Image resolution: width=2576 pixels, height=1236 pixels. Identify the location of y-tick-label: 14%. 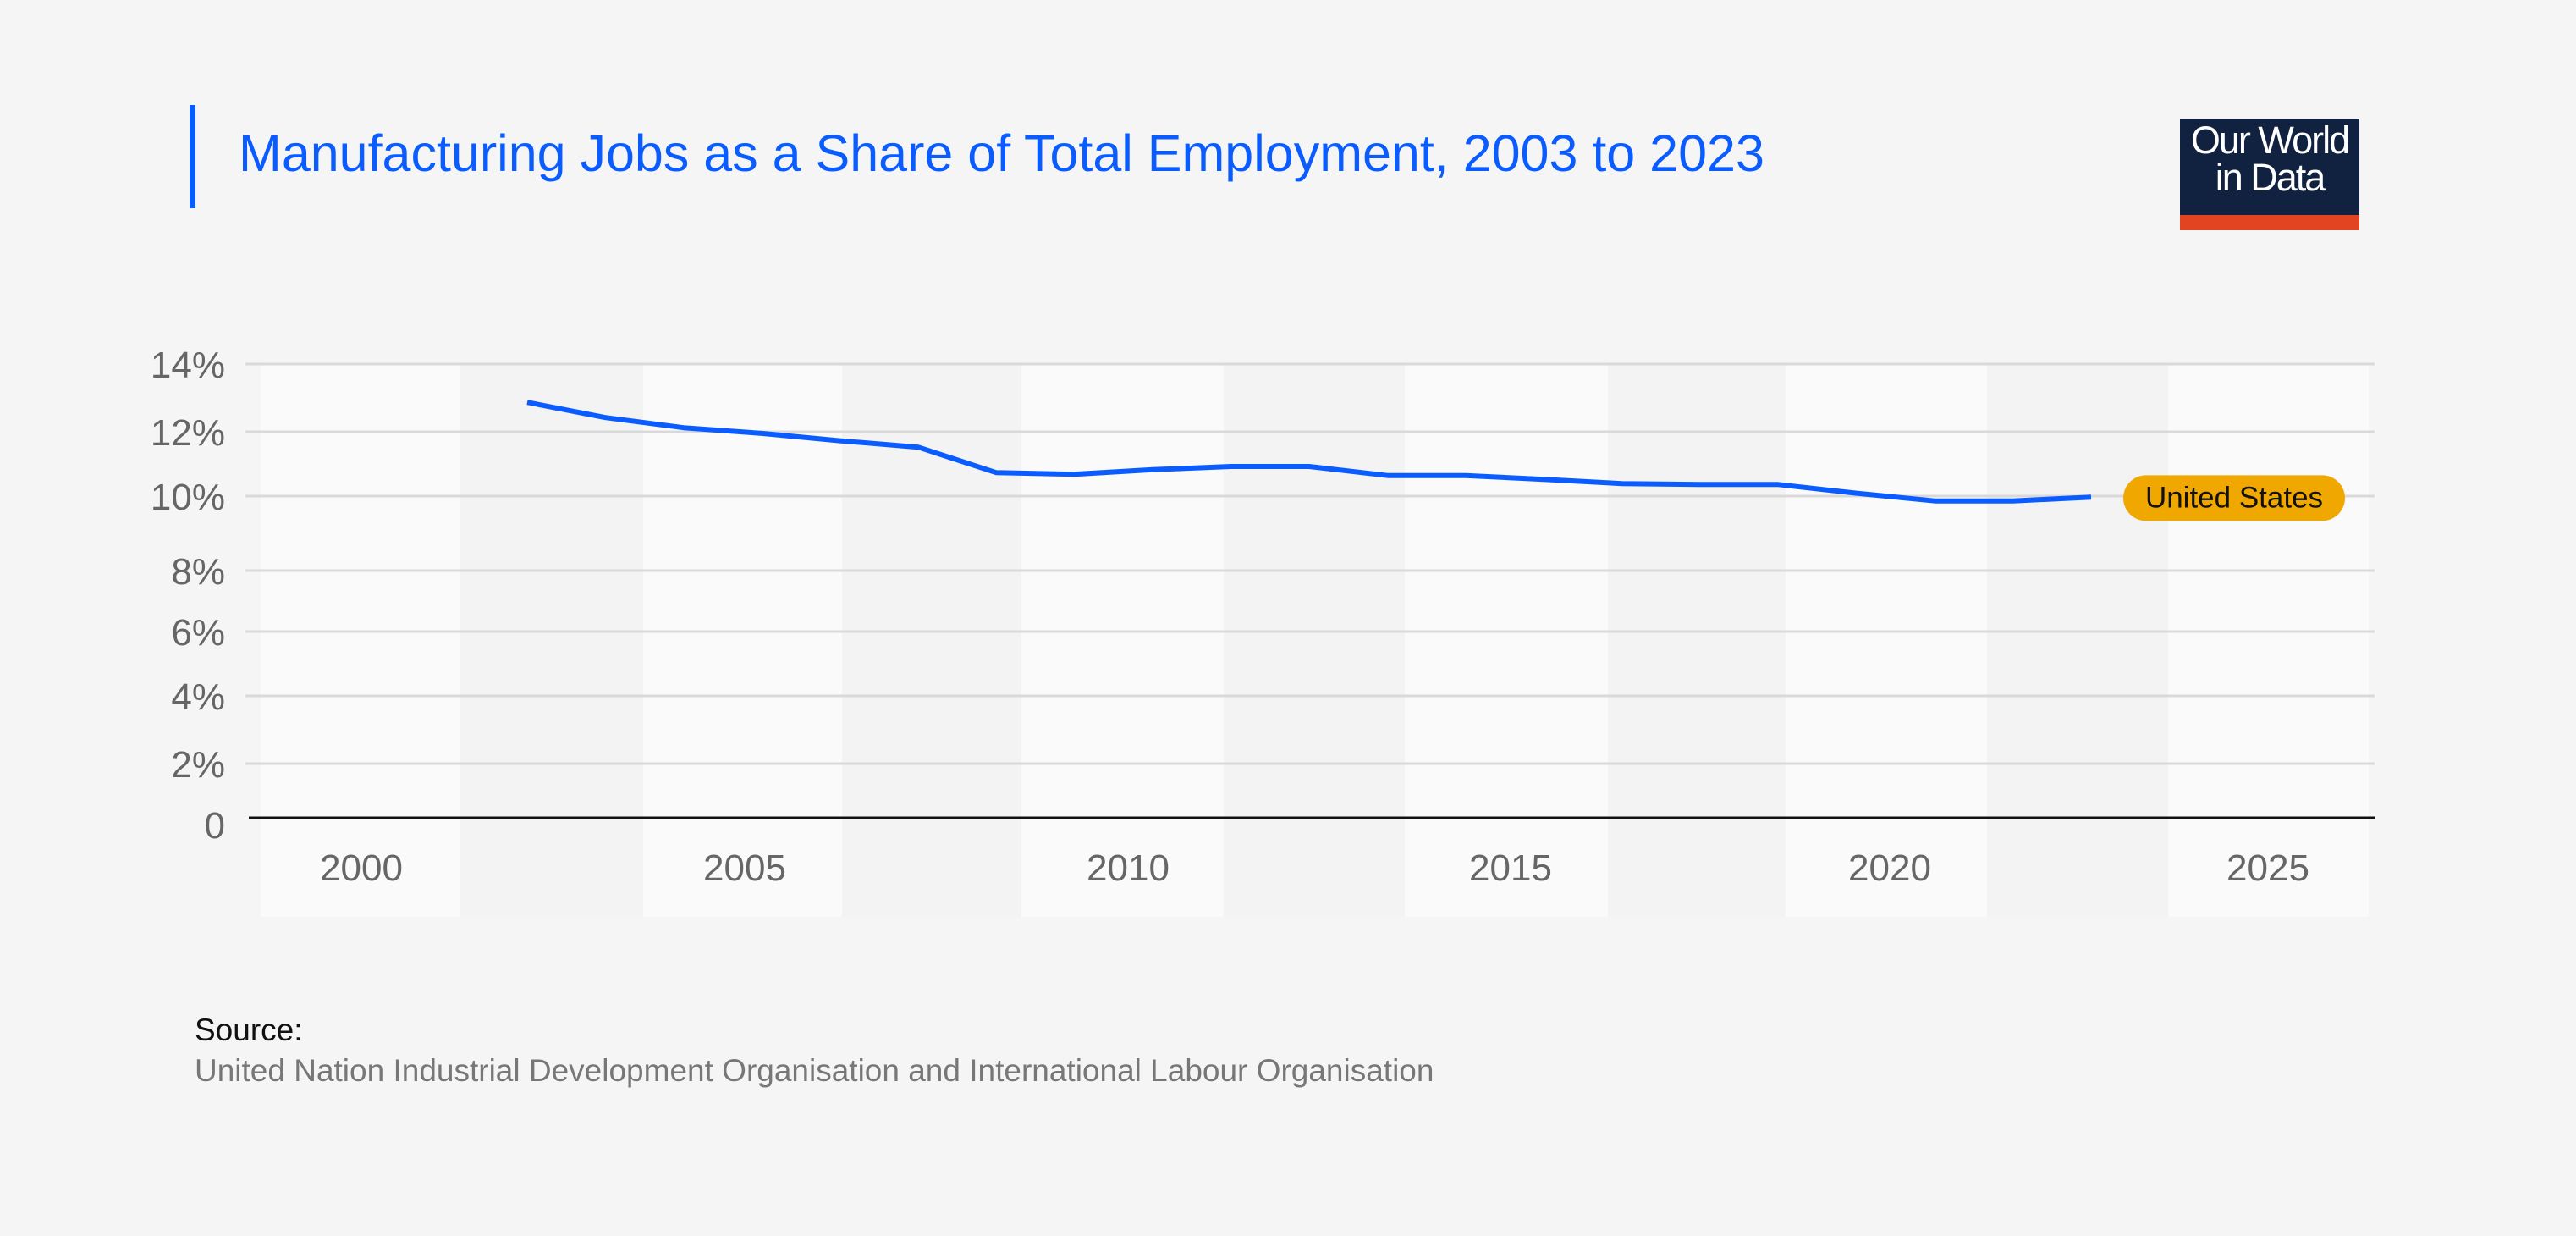
(188, 365).